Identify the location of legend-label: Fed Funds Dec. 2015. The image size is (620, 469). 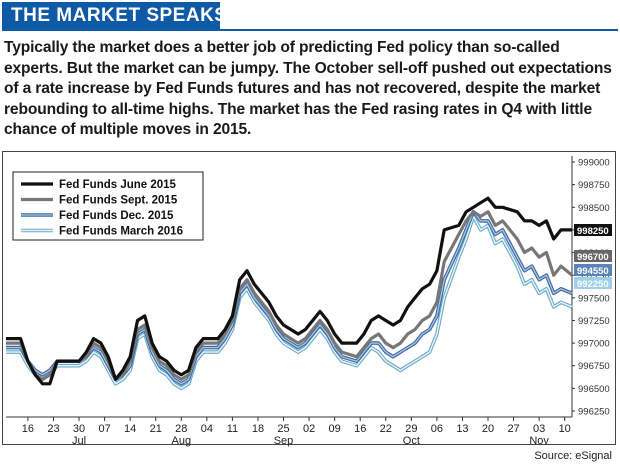
(116, 216).